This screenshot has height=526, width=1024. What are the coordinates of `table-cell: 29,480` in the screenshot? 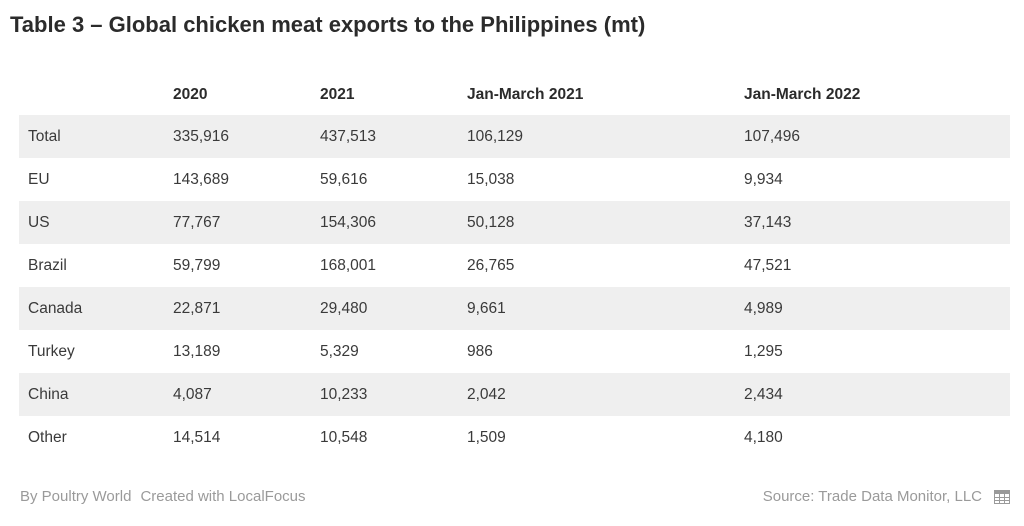 It's located at (393, 308).